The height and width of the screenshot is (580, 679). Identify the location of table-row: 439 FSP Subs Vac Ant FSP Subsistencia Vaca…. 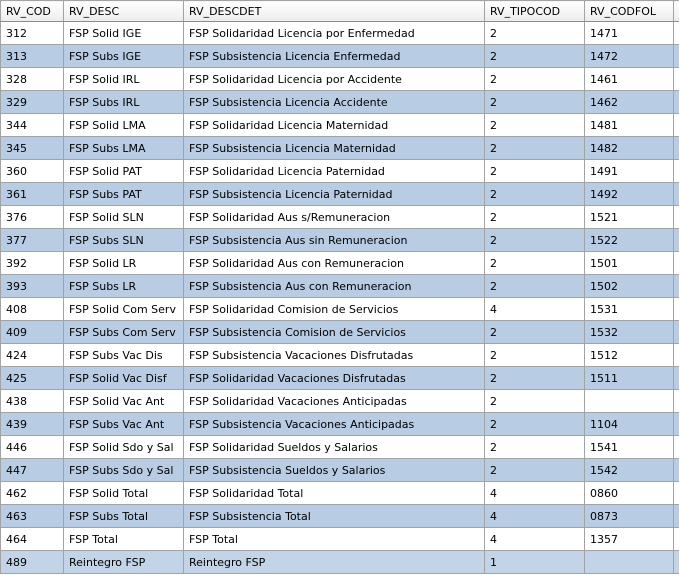
(339, 424).